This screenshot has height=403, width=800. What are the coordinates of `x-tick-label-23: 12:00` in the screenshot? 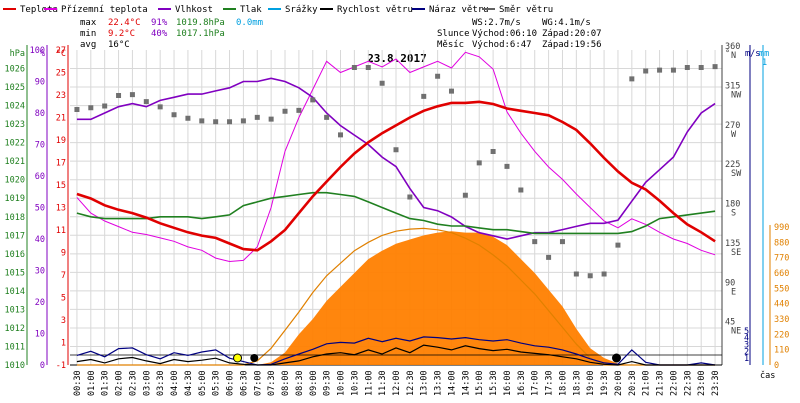 It's located at (397, 383).